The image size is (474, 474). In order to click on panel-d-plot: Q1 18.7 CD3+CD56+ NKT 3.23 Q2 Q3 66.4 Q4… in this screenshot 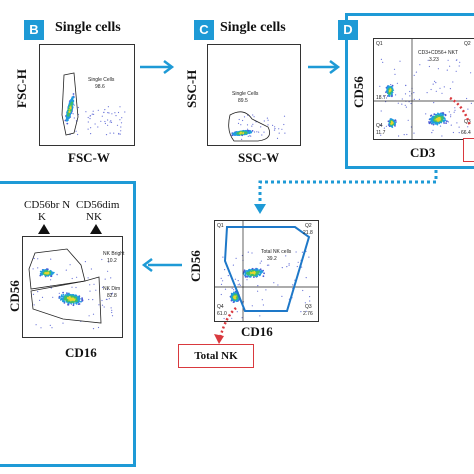, I will do `click(423, 89)`.